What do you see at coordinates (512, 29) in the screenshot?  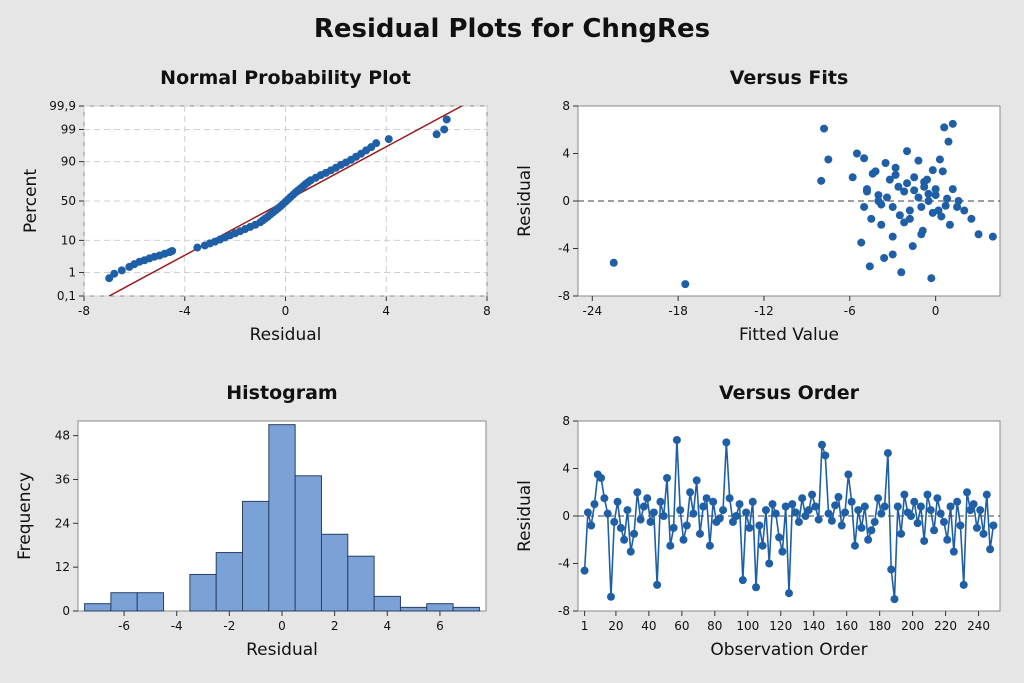 I see `figure-title: Residual Plots for ChngRes` at bounding box center [512, 29].